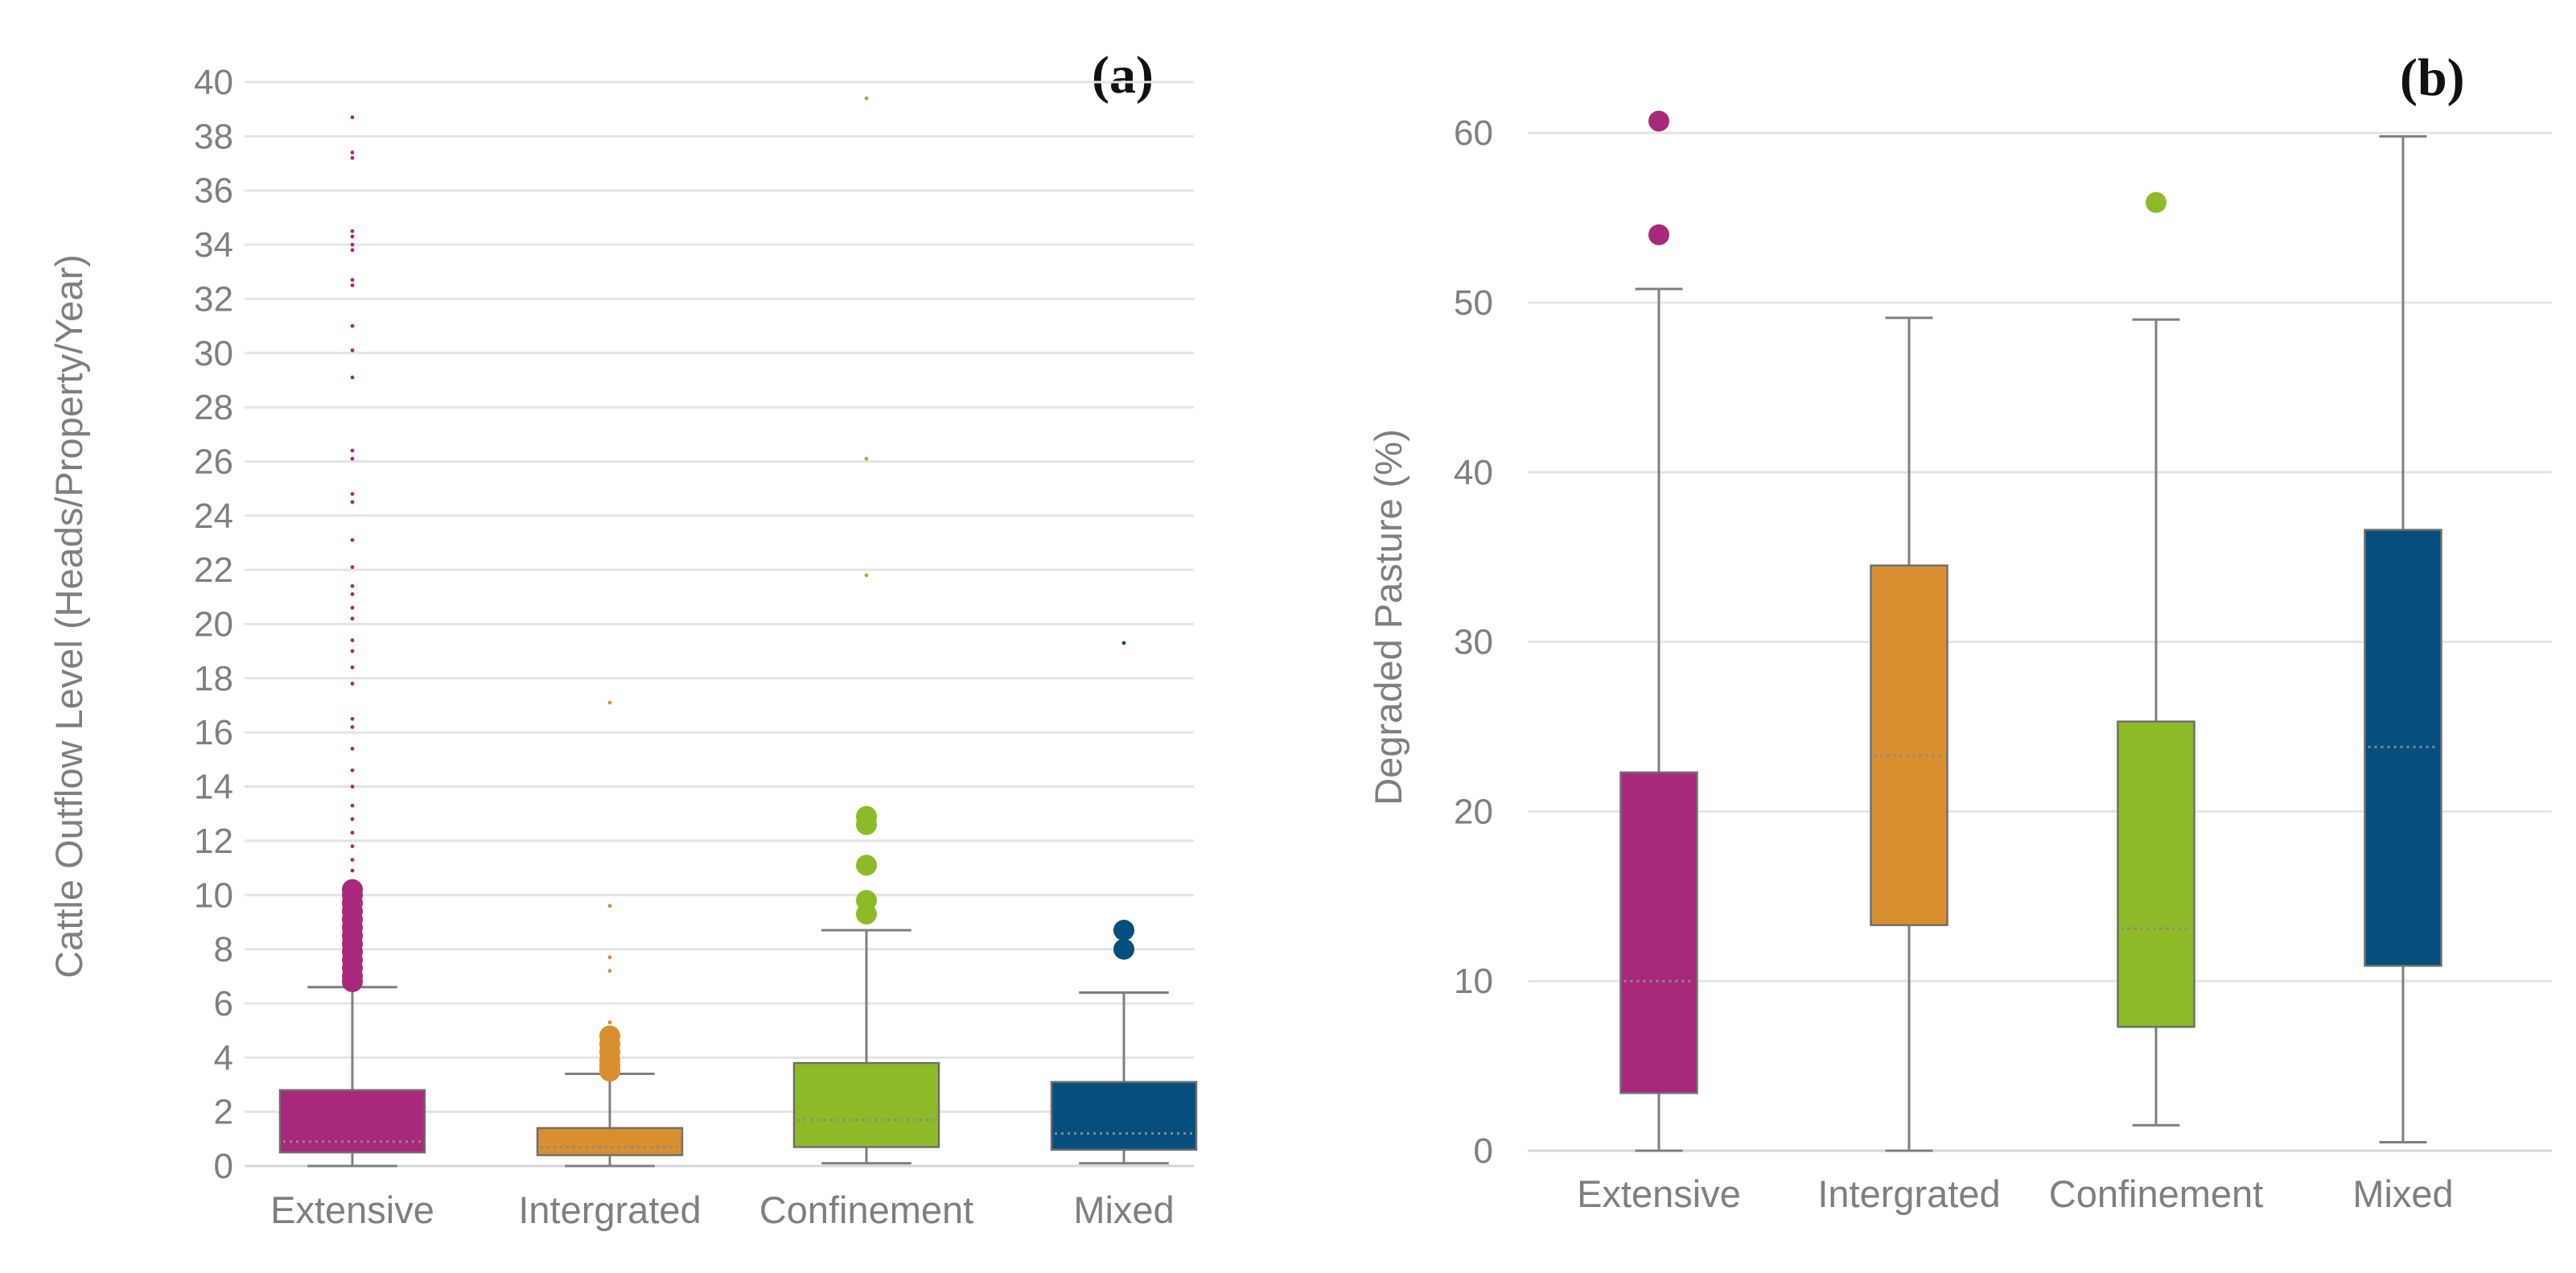 This screenshot has width=2576, height=1273. I want to click on panel-a-y-tick-label: 38, so click(213, 136).